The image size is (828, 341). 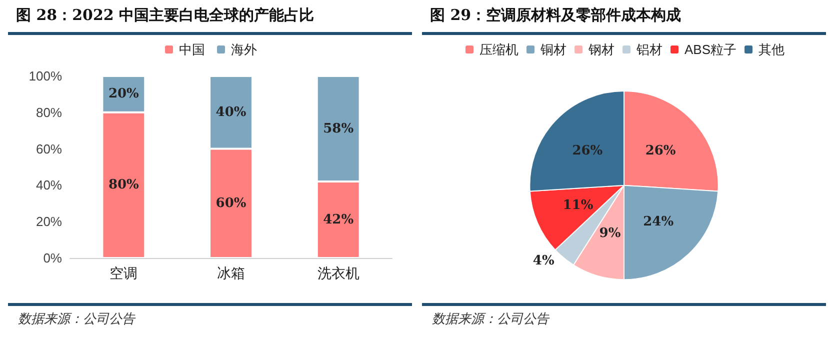 I want to click on y-tick-label: 0%, so click(x=52, y=258).